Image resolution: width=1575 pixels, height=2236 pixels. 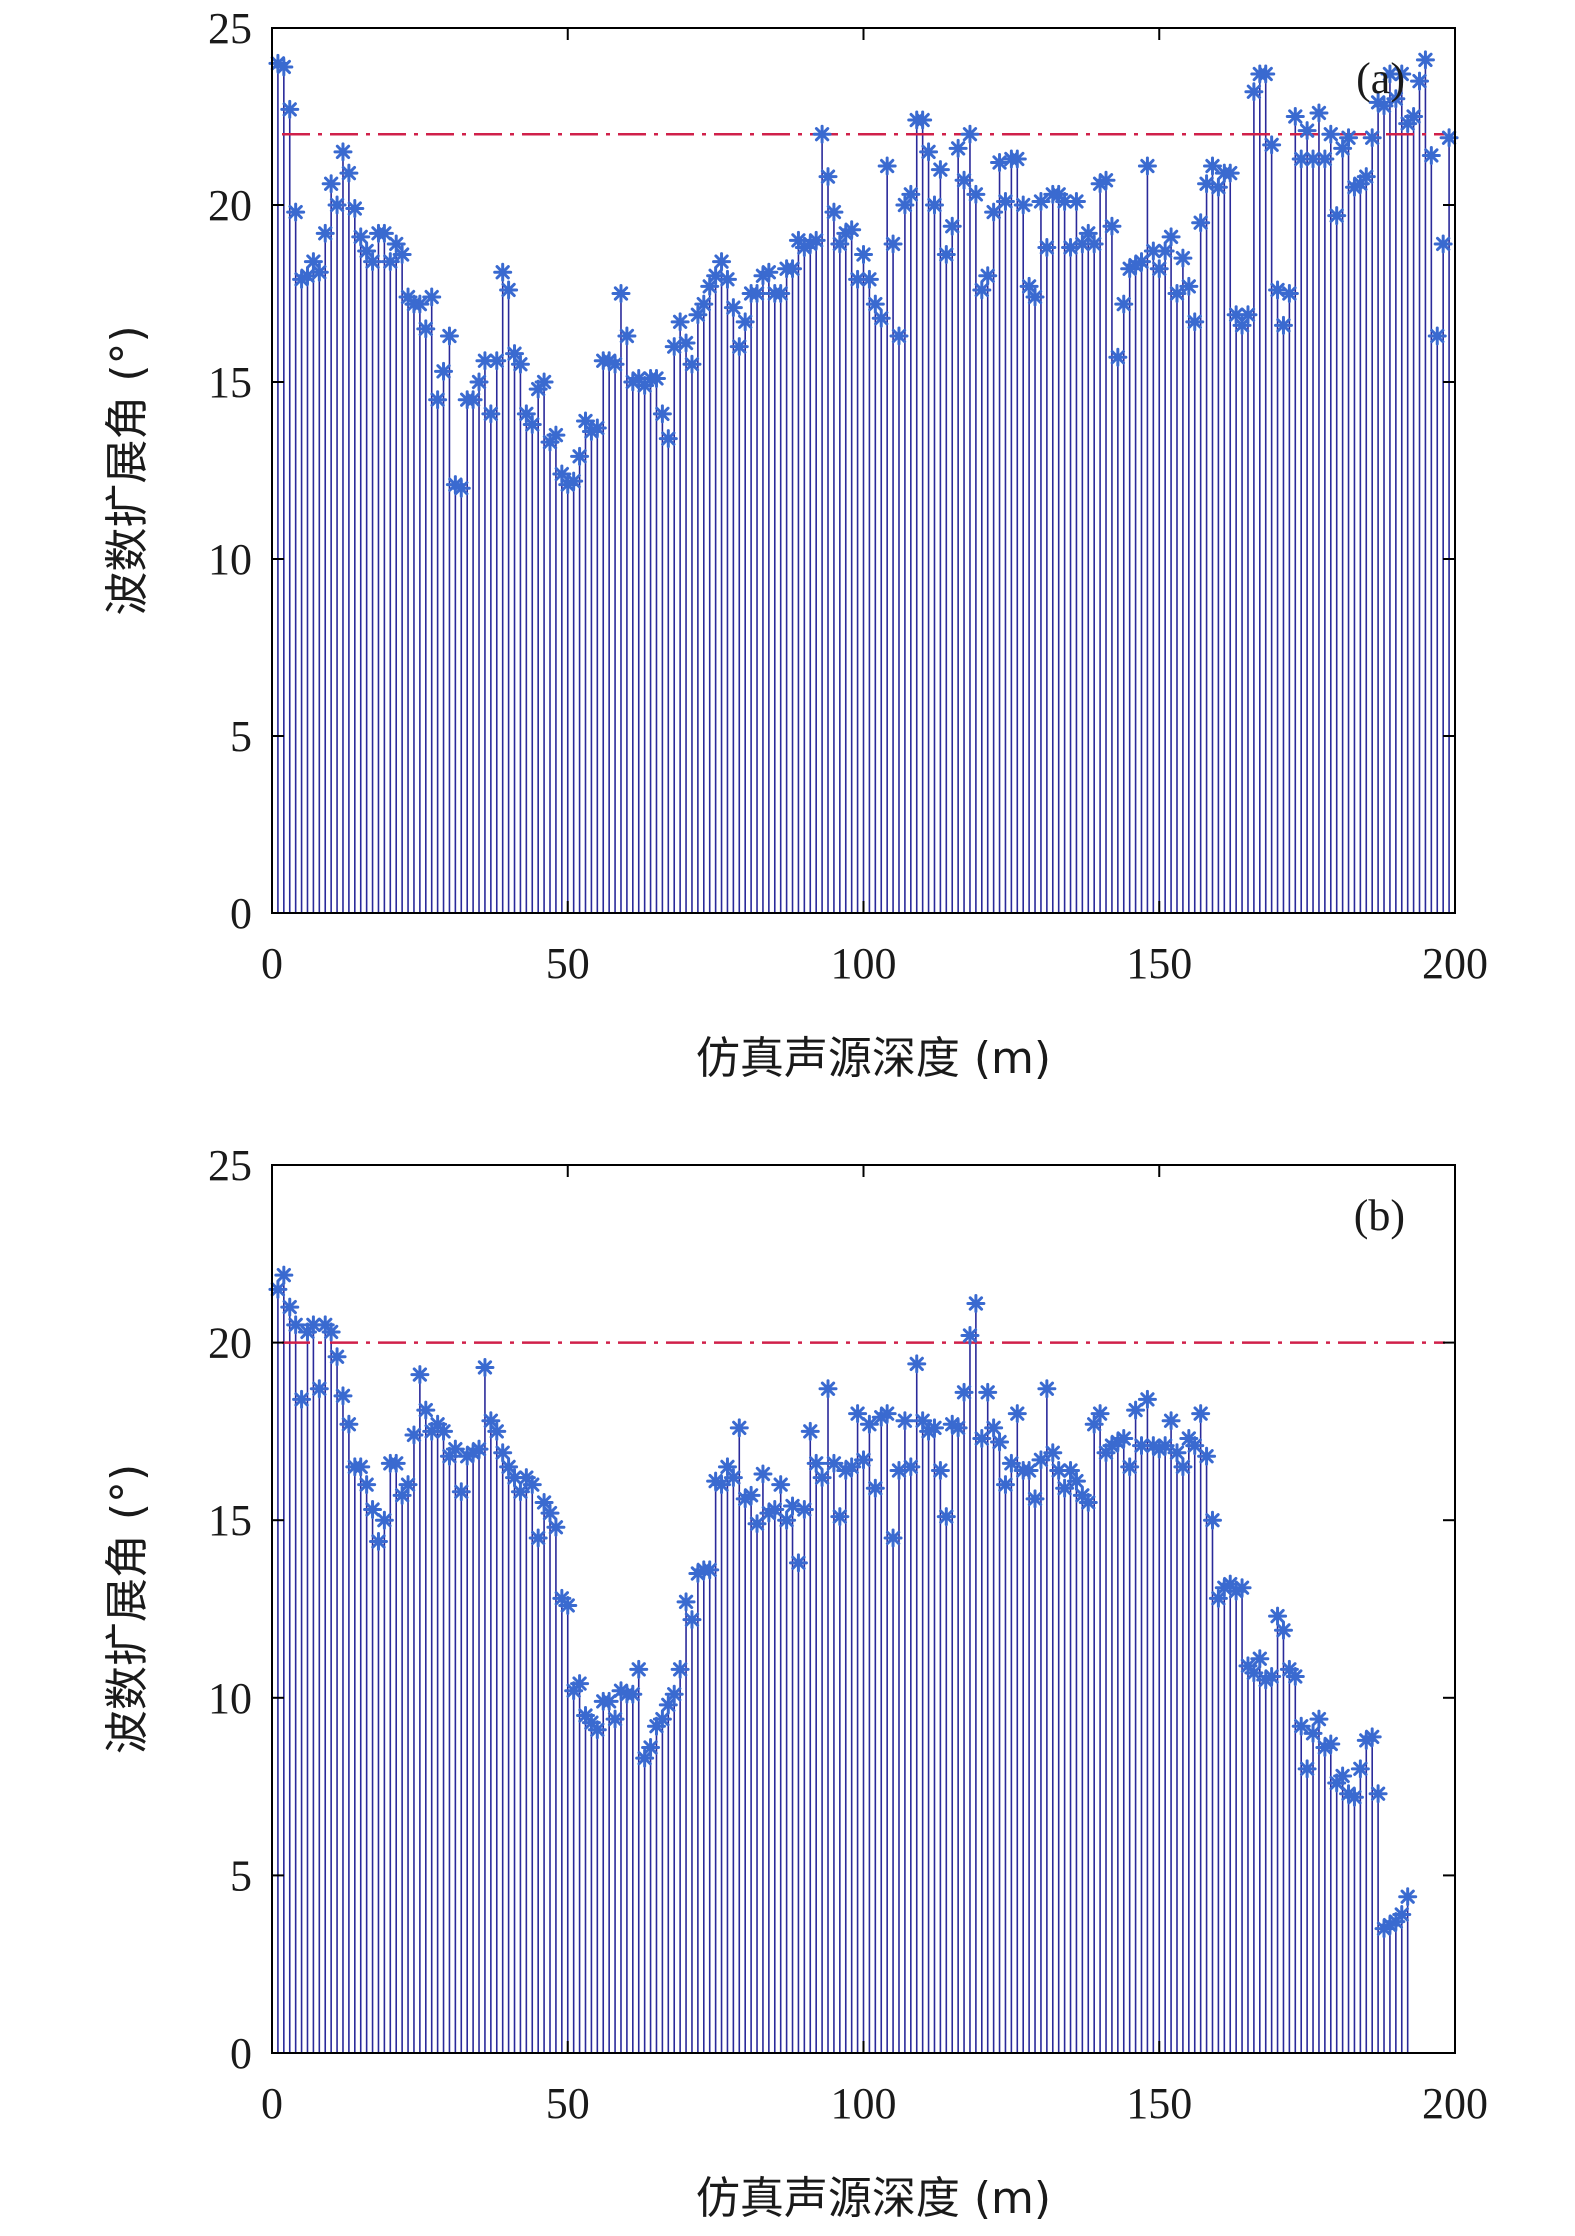 What do you see at coordinates (568, 963) in the screenshot?
I see `x-tick-label: 50` at bounding box center [568, 963].